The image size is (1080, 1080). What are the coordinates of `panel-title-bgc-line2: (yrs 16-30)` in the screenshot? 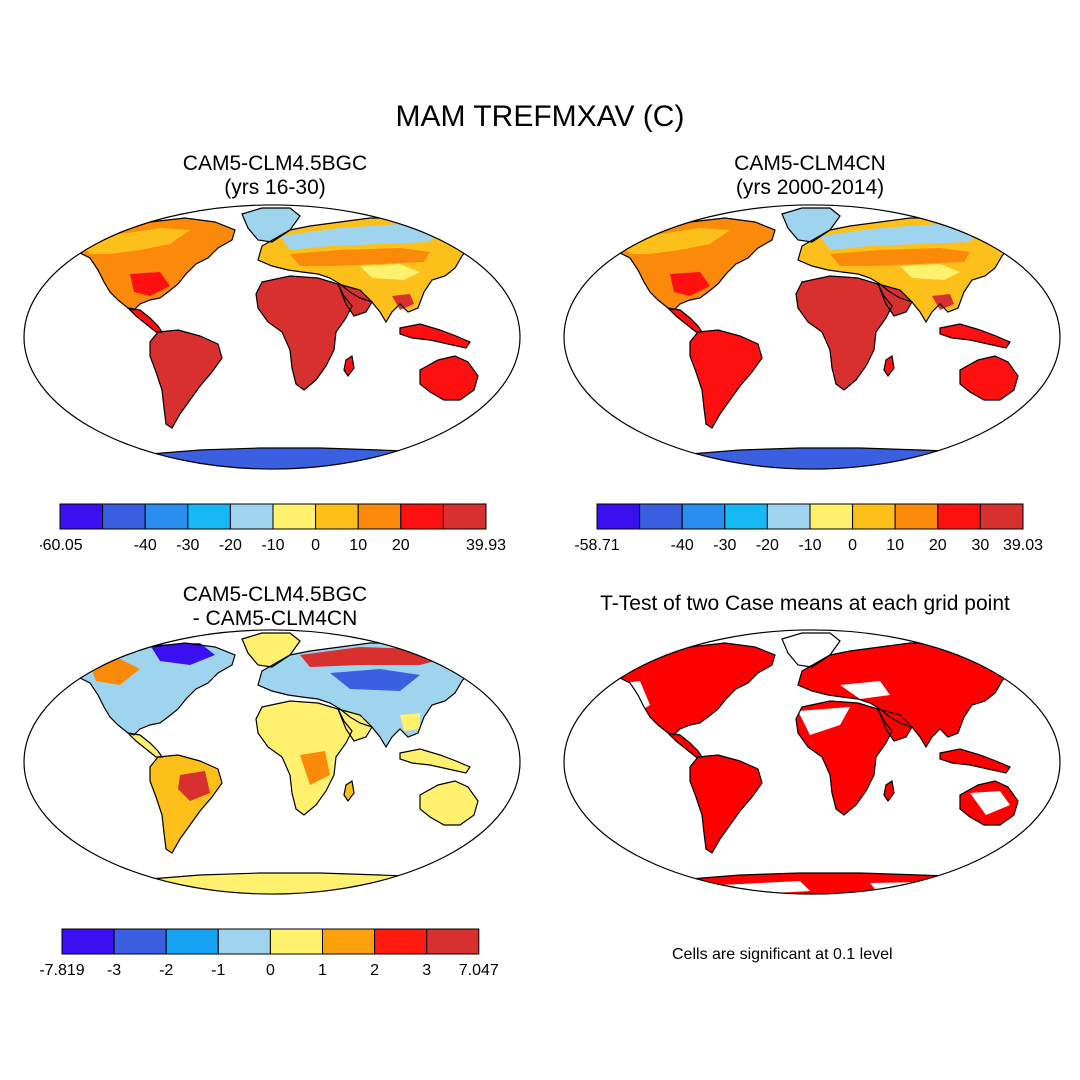 It's located at (275, 187).